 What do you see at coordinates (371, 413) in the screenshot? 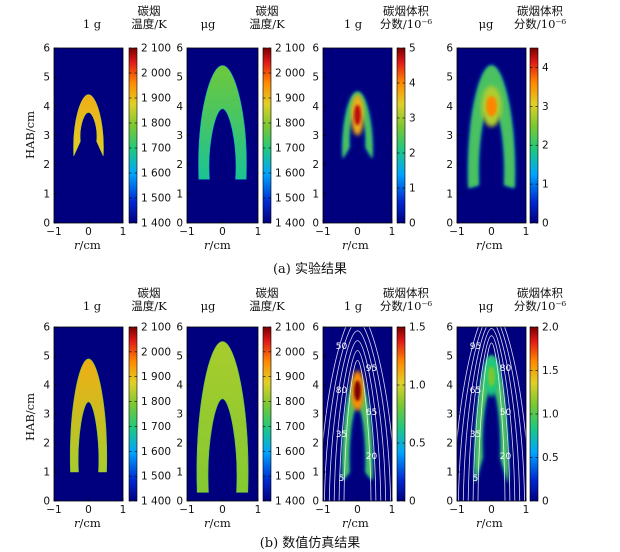
I see `contour-label: 65` at bounding box center [371, 413].